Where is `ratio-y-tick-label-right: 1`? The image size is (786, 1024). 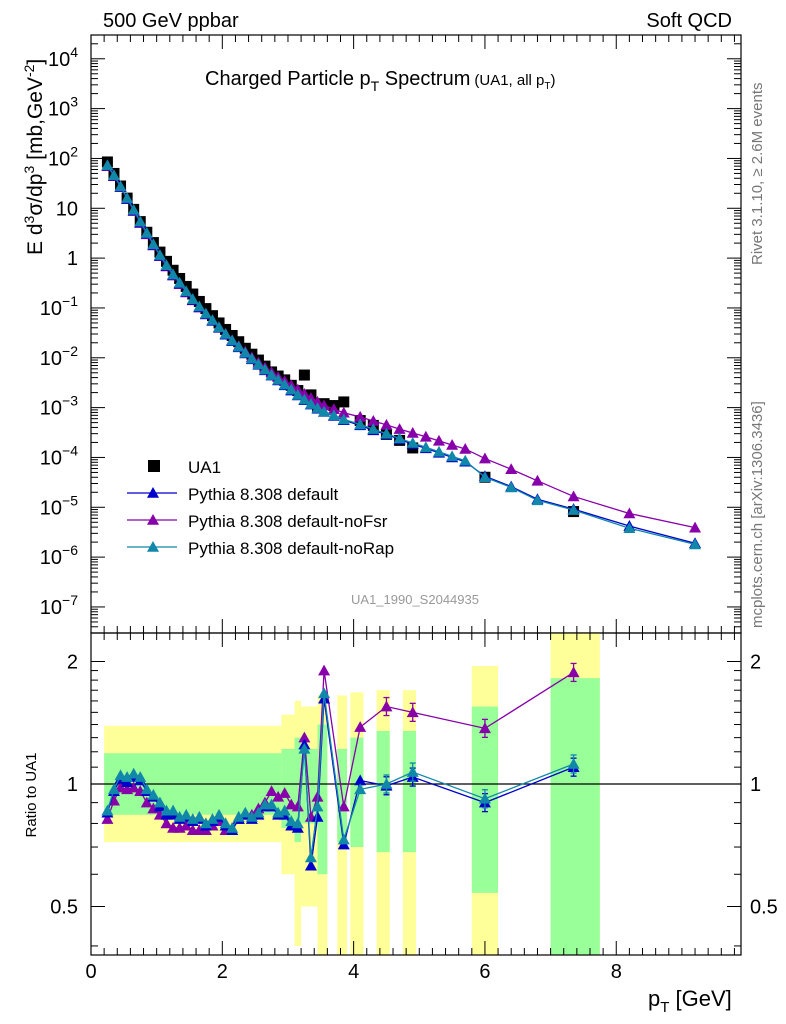
ratio-y-tick-label-right: 1 is located at coordinates (755, 785).